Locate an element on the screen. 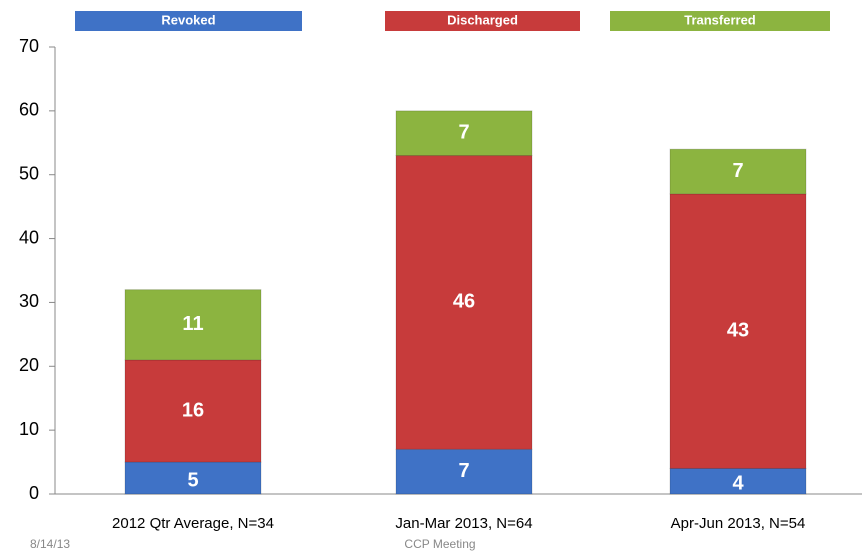 Image resolution: width=866 pixels, height=557 pixels. y-tick-label: 60 is located at coordinates (29, 110).